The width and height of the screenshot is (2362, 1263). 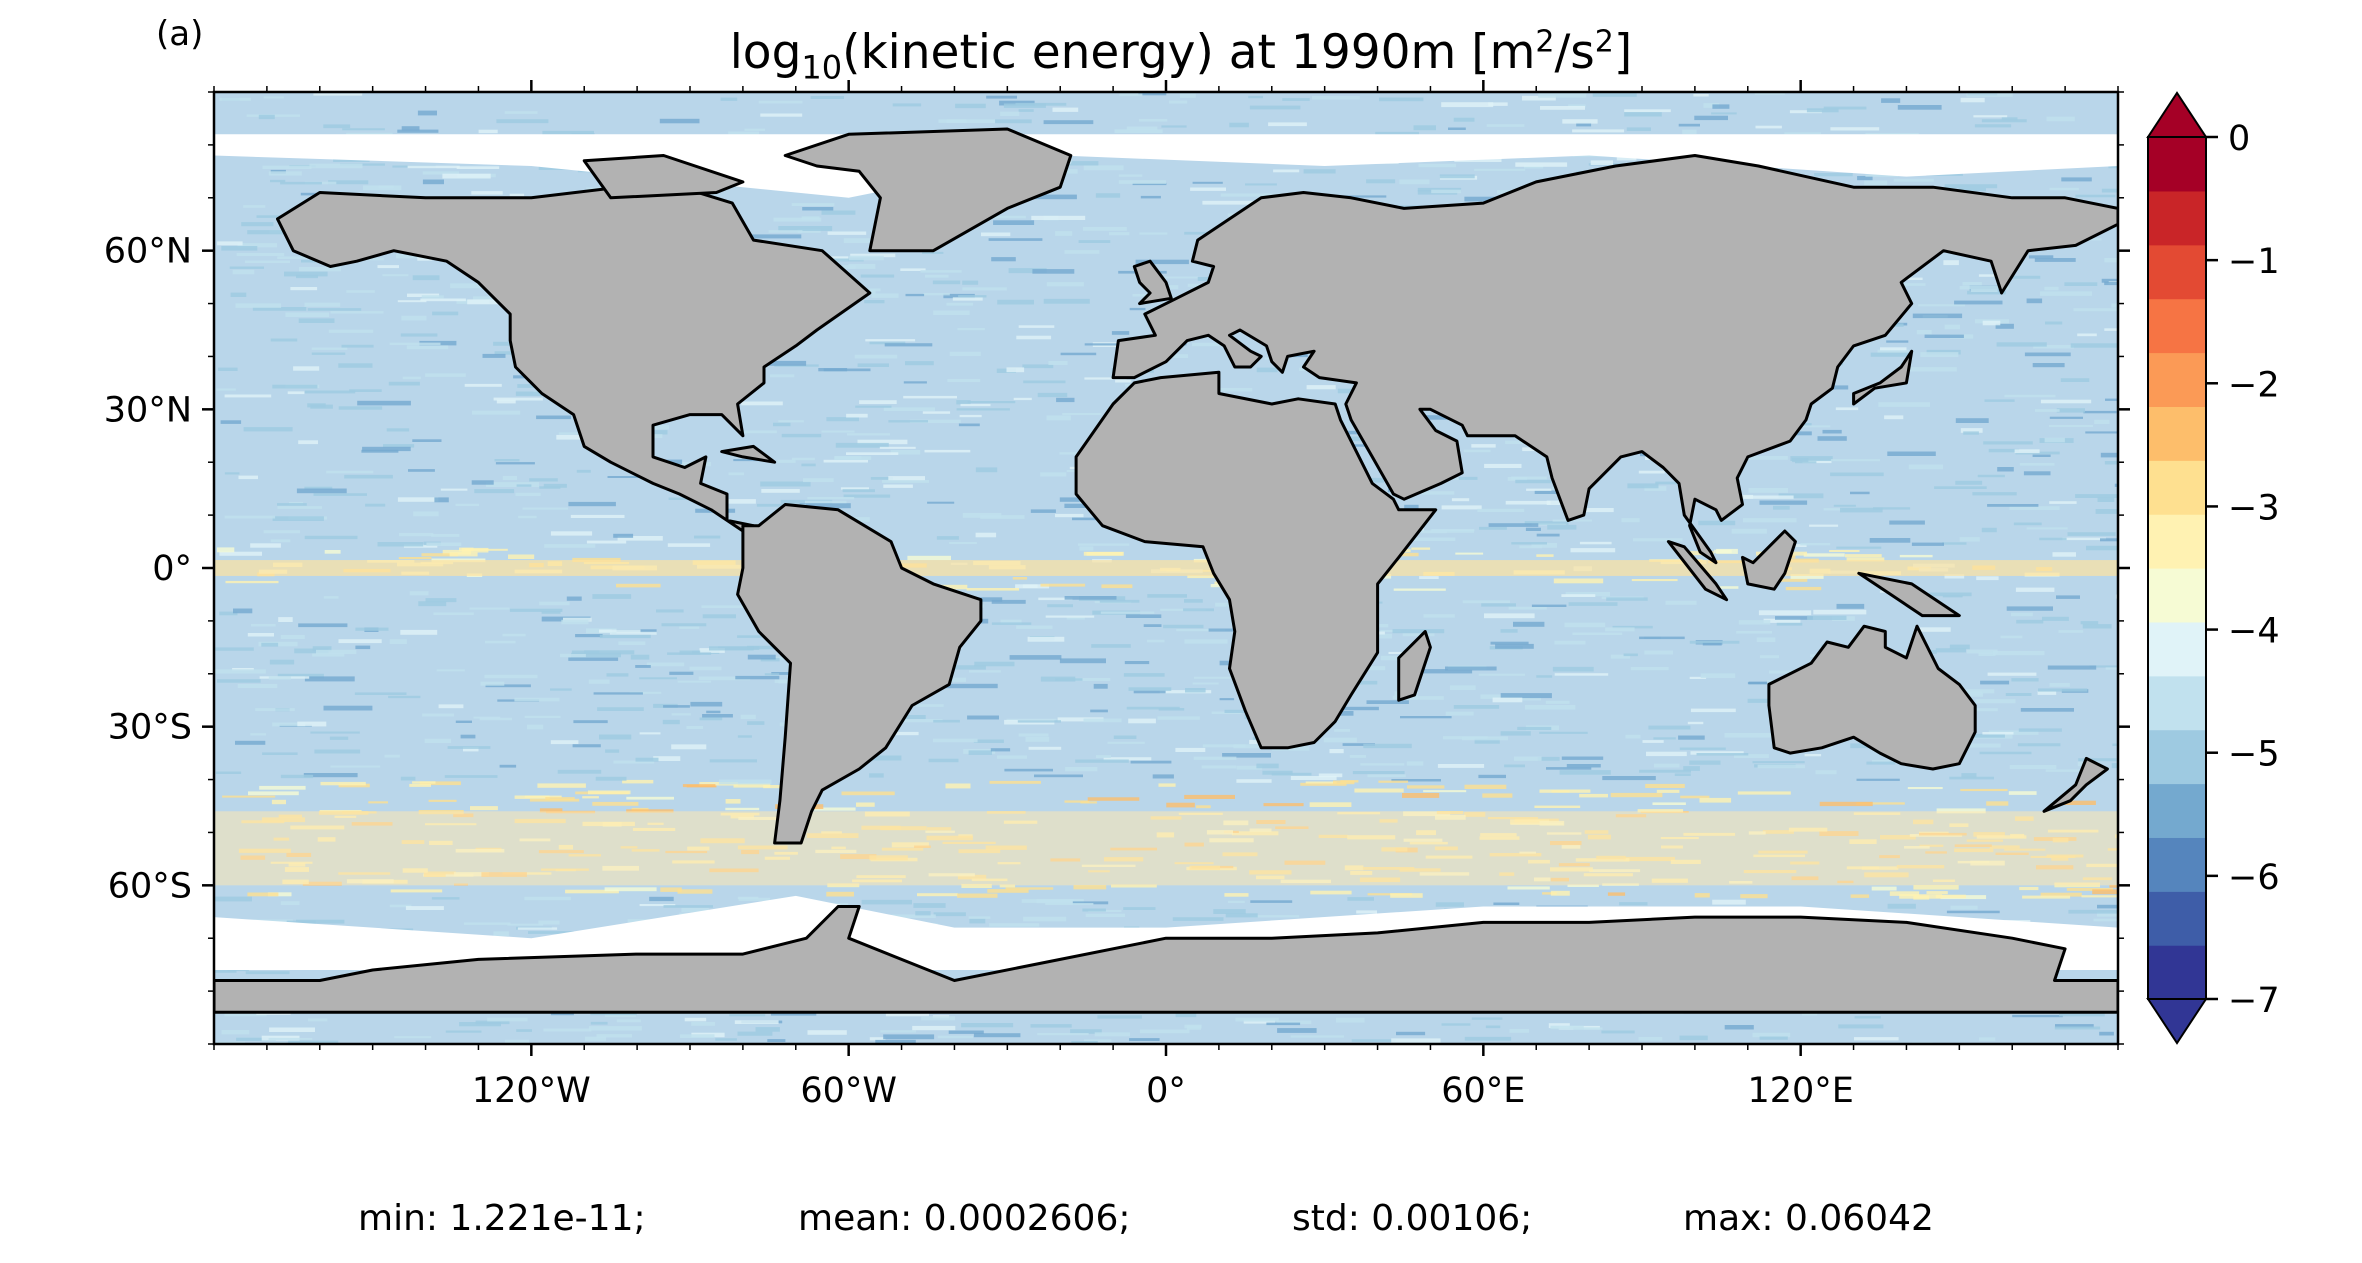 I want to click on colorbar-tick-label: −6, so click(x=2254, y=878).